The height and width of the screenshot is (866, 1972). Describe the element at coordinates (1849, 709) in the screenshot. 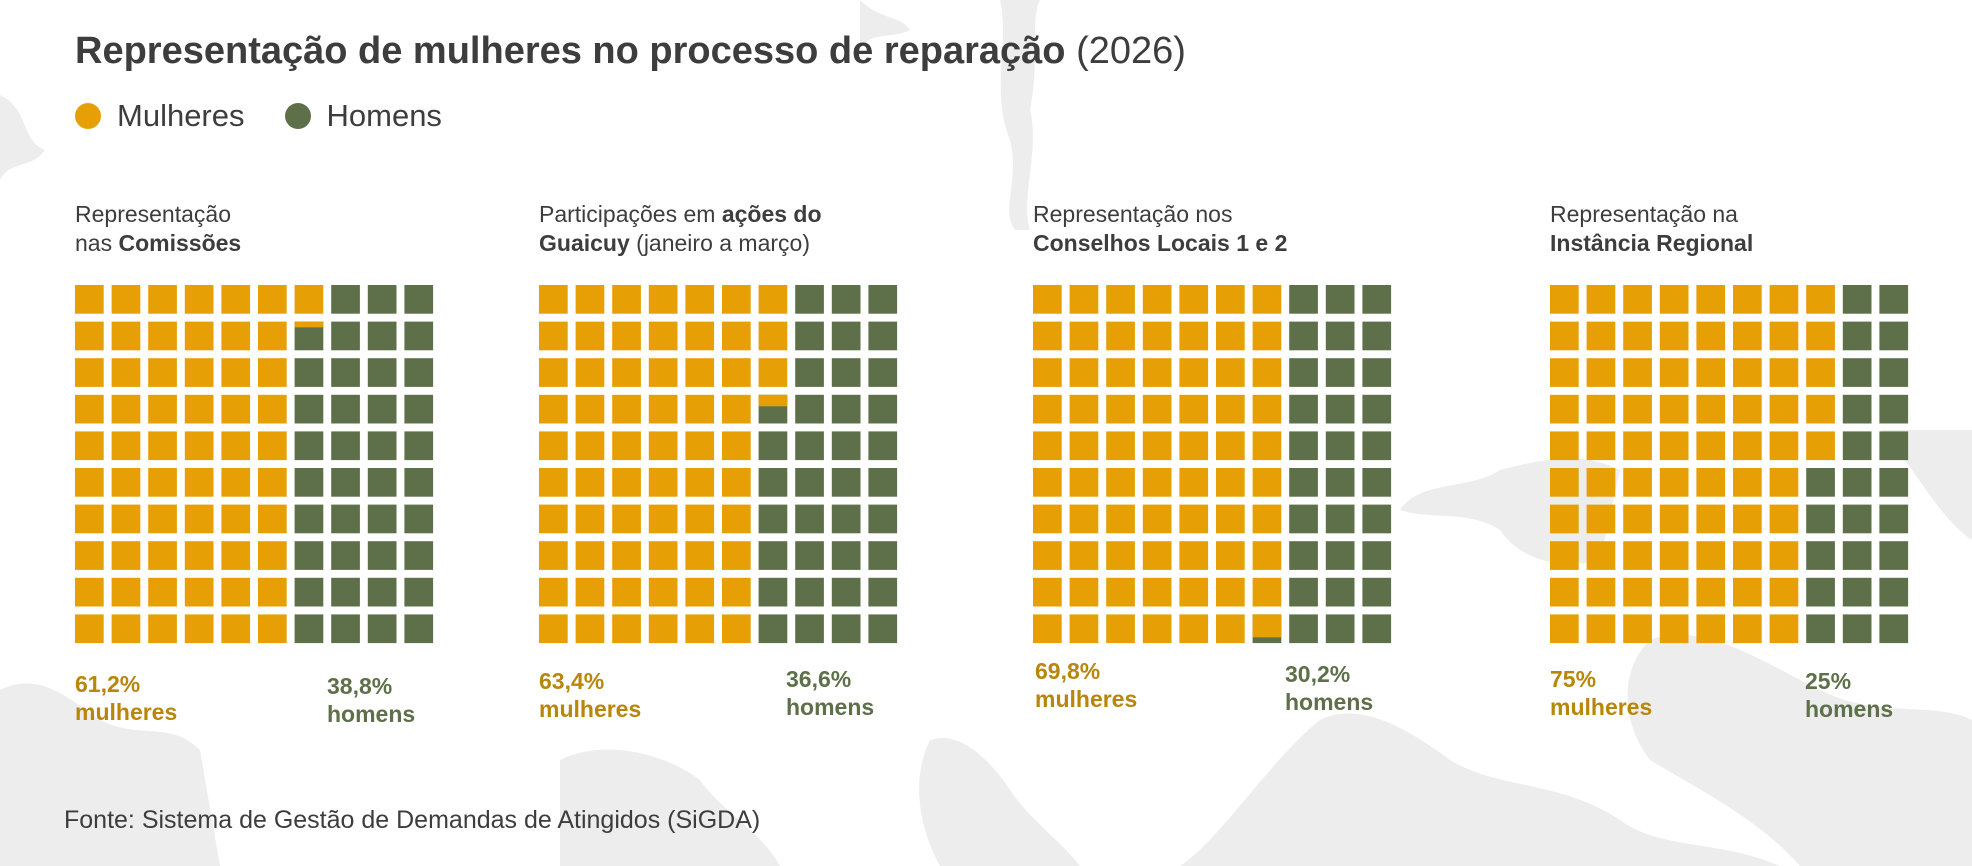

I see `men-percentage-word: homens` at that location.